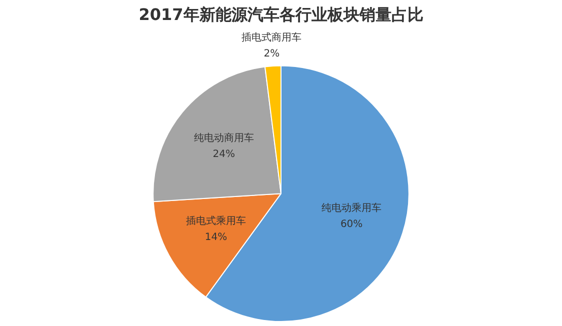 This screenshot has height=326, width=562. I want to click on slice-label: 纯电动商用车, so click(224, 138).